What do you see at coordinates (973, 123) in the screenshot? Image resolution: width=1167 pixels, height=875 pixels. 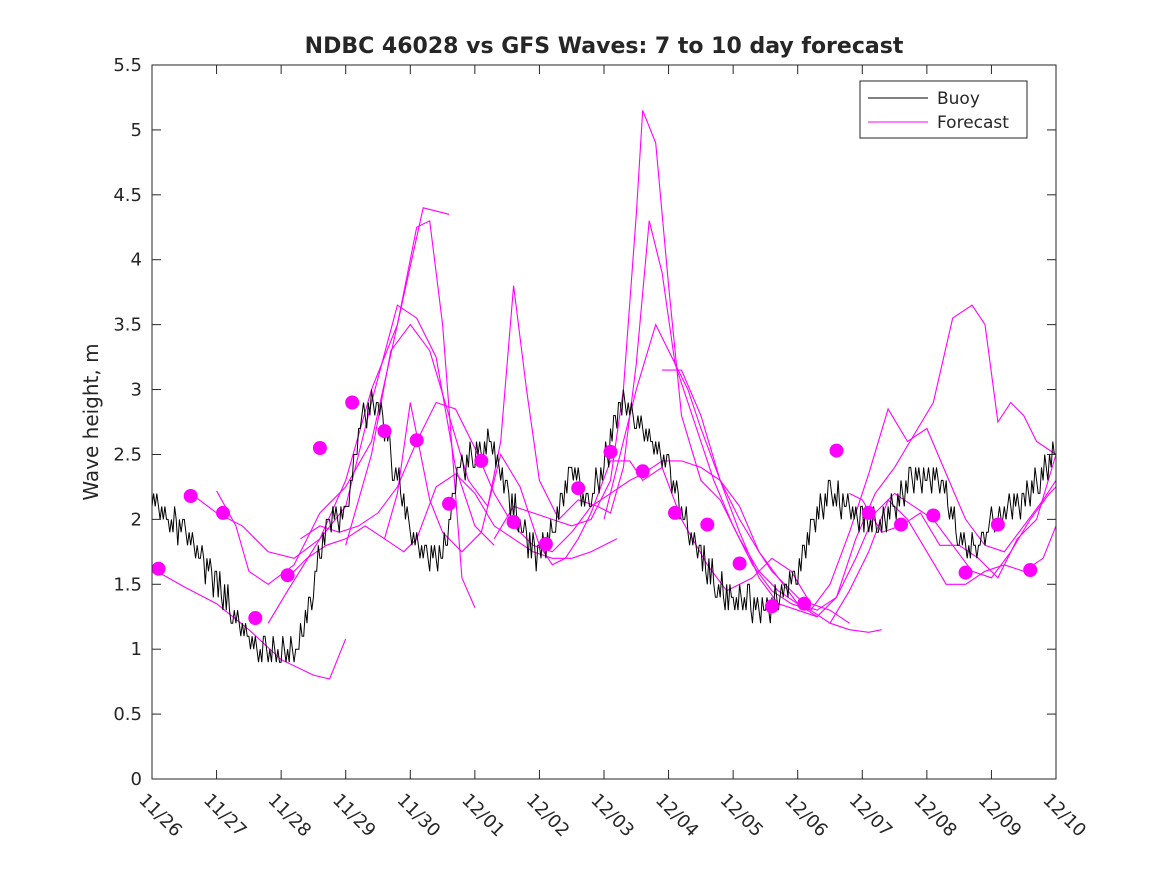 I see `legend-label-forecast: Forecast` at bounding box center [973, 123].